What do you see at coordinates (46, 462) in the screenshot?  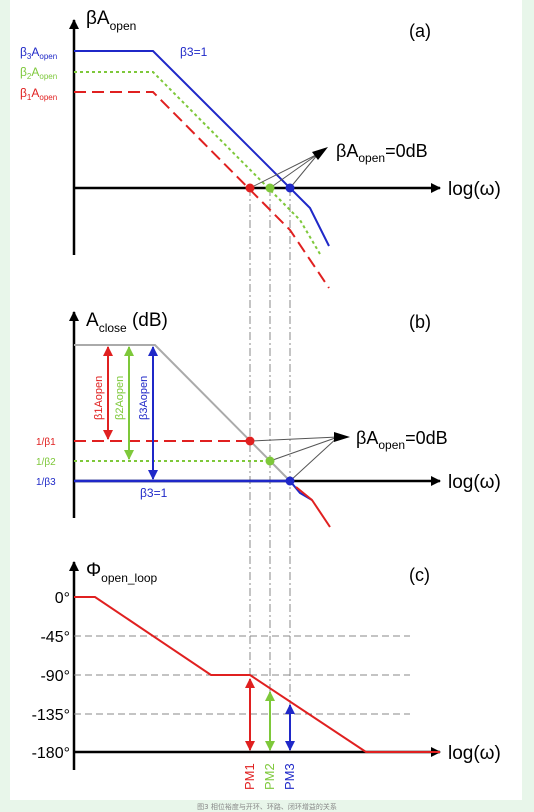 I see `inv-beta2-label: 1/β2` at bounding box center [46, 462].